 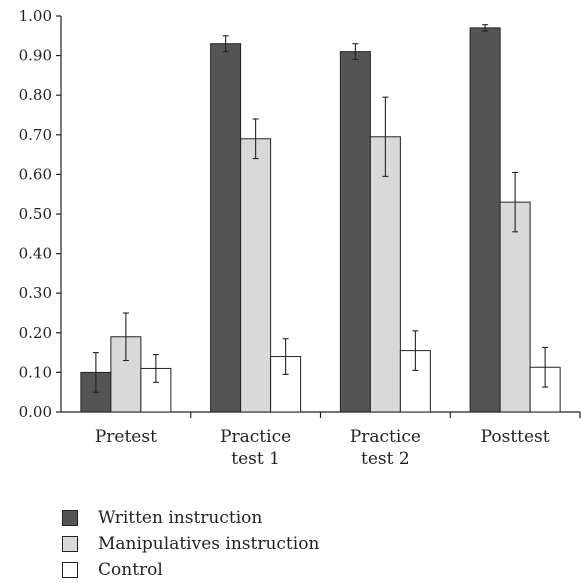 I want to click on legend-swatch-written, so click(x=70, y=518).